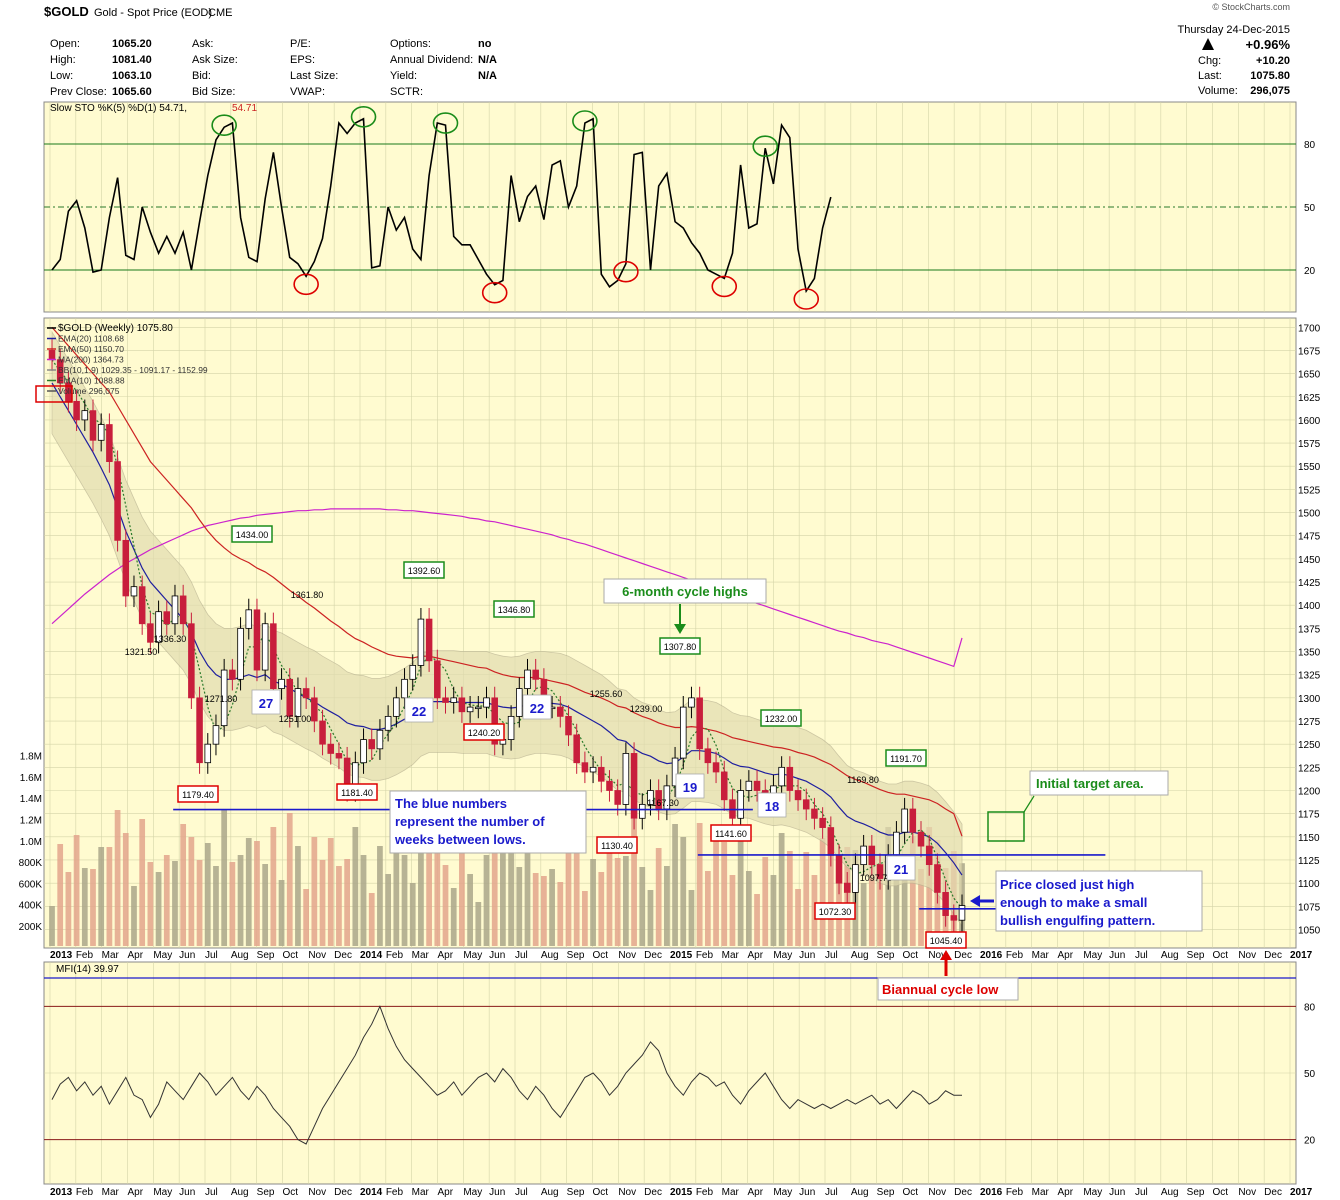 The image size is (1340, 1200). What do you see at coordinates (617, 846) in the screenshot?
I see `price-box-label: 1130.40` at bounding box center [617, 846].